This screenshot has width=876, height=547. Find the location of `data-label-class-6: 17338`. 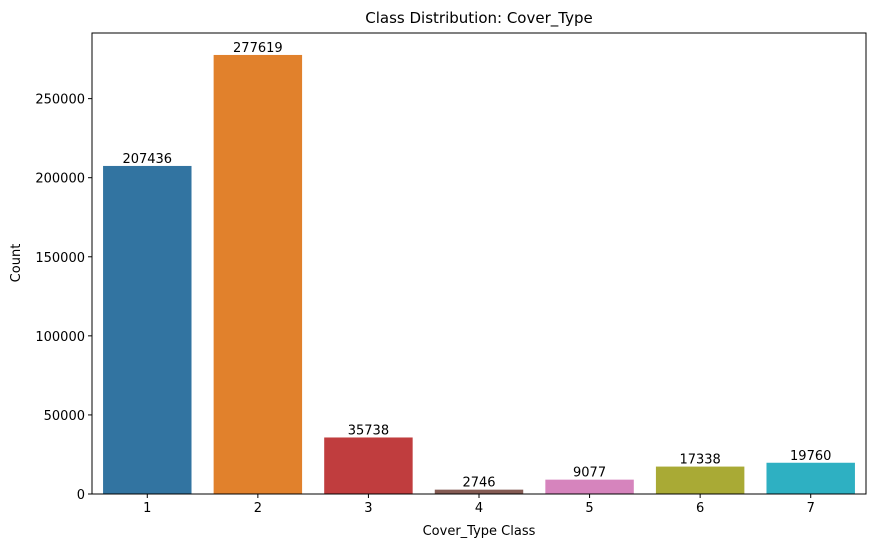

data-label-class-6: 17338 is located at coordinates (699, 460).